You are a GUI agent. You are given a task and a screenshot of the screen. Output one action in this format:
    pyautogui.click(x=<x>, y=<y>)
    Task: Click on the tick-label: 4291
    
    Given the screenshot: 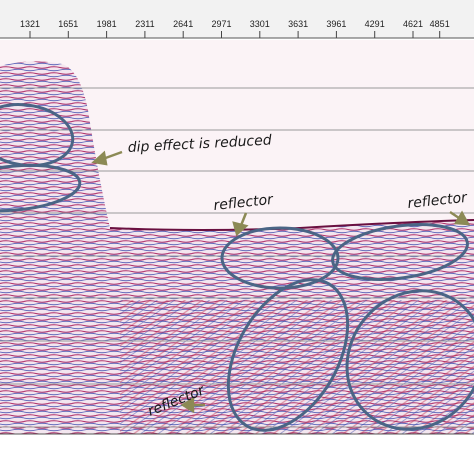 What is the action you would take?
    pyautogui.click(x=375, y=24)
    